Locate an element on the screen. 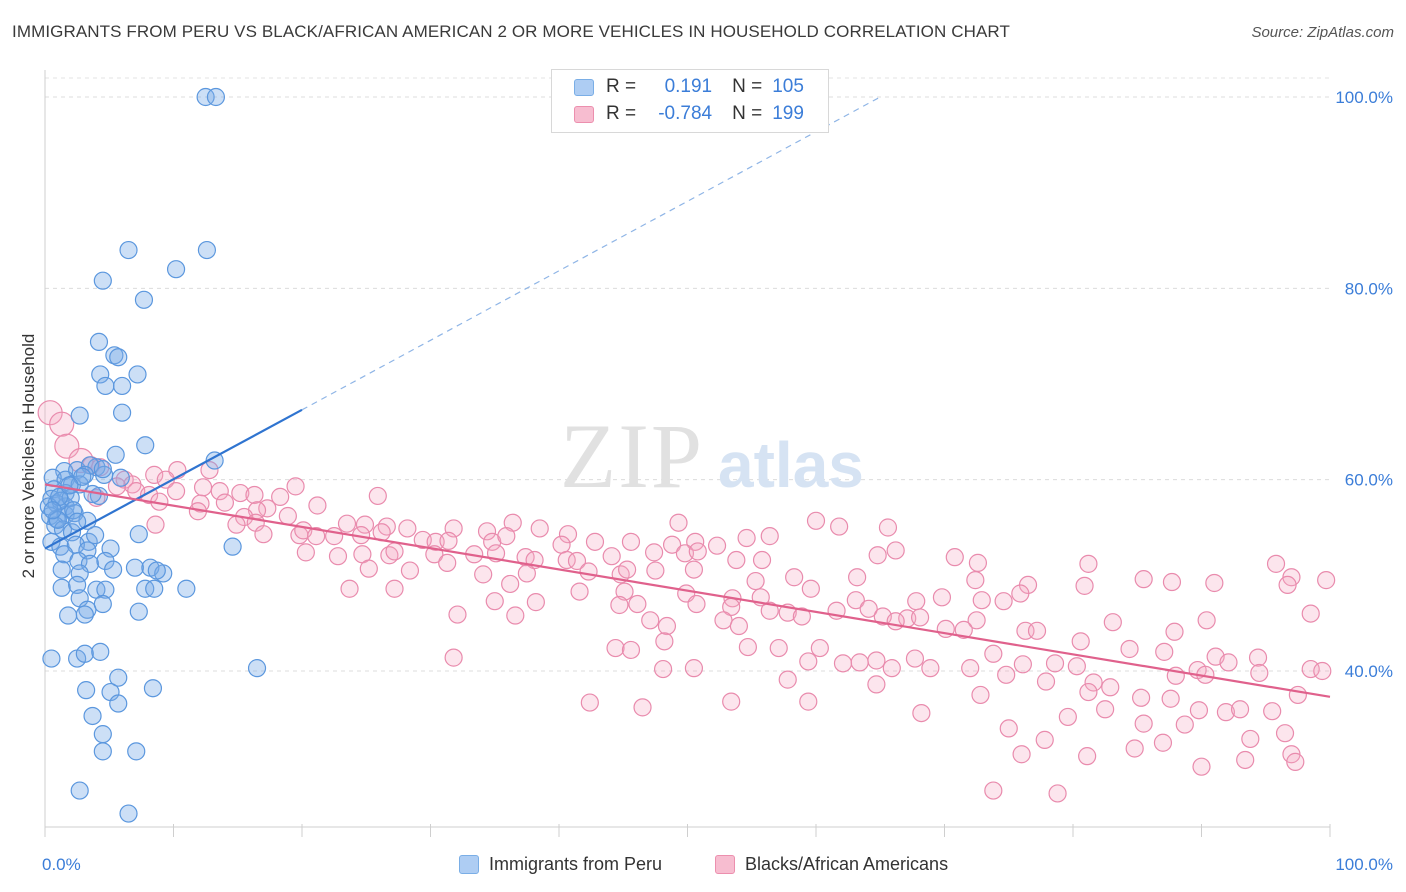 The height and width of the screenshot is (892, 1406). bottom-legend-blacks: Blacks/African Americans is located at coordinates (831, 864).